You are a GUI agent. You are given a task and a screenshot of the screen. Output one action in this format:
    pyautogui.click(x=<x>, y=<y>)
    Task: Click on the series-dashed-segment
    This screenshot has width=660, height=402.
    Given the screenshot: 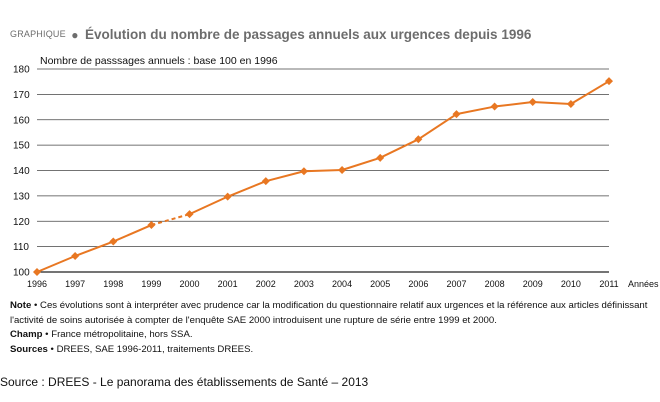 What is the action you would take?
    pyautogui.click(x=170, y=220)
    